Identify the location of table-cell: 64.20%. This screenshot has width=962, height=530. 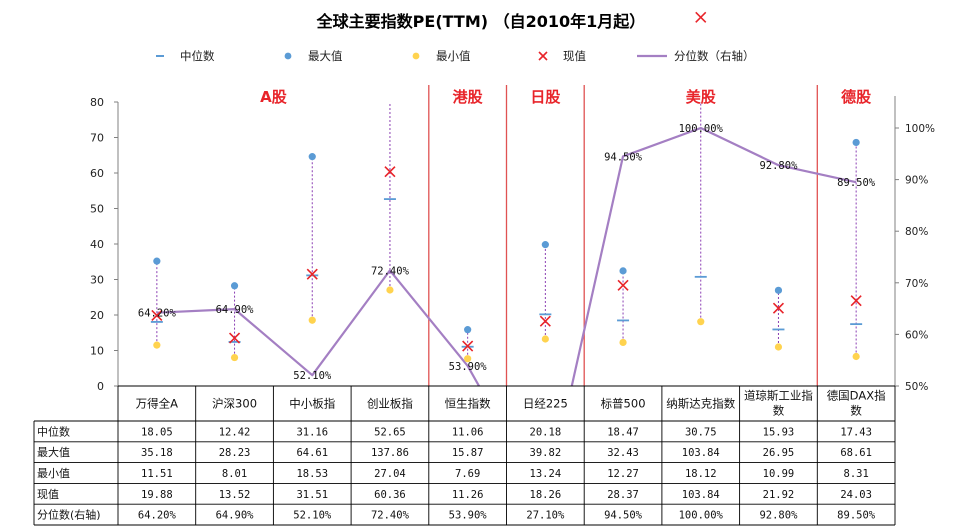
(157, 516).